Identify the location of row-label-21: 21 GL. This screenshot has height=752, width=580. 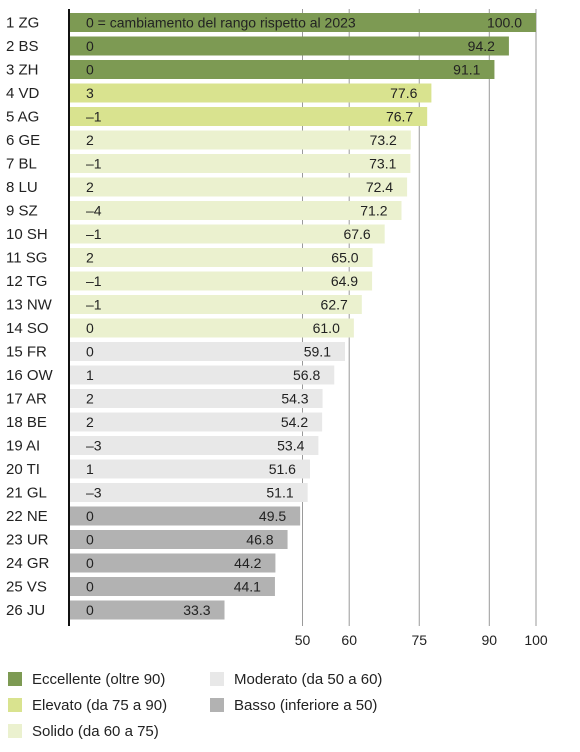
(26, 493).